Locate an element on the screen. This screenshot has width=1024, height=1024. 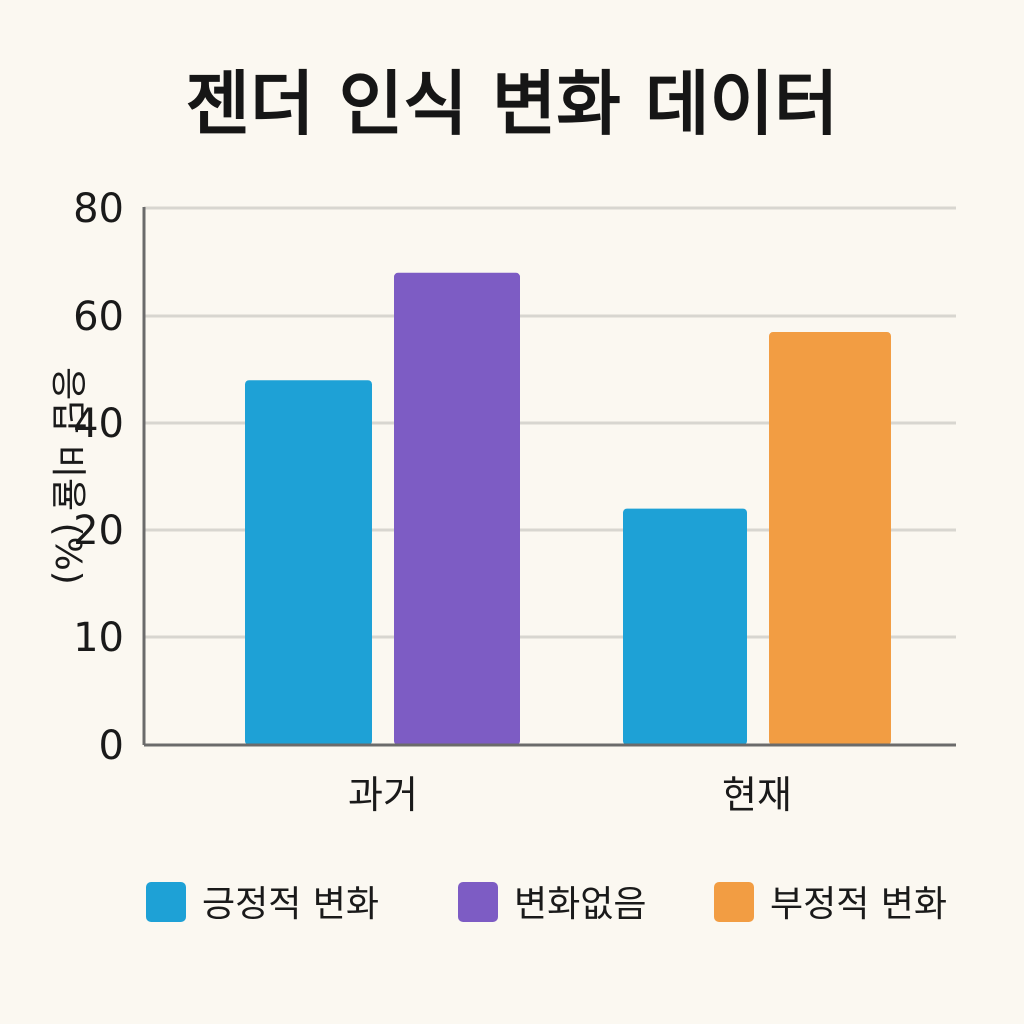
y-tick-label: 80 is located at coordinates (98, 209).